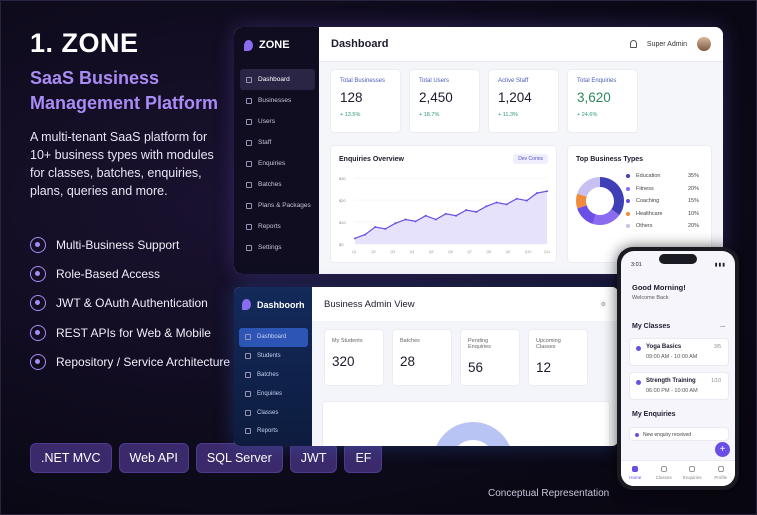 This screenshot has height=515, width=757. I want to click on stat-label: Pending Enquiries, so click(479, 344).